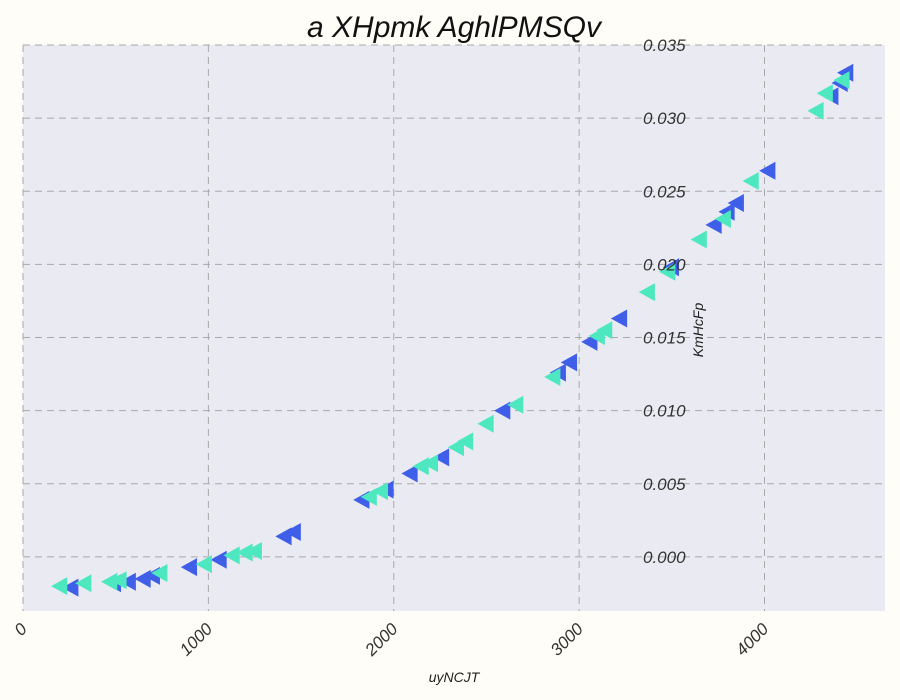 This screenshot has height=700, width=900. Describe the element at coordinates (21, 629) in the screenshot. I see `x-tick-label: 0` at that location.